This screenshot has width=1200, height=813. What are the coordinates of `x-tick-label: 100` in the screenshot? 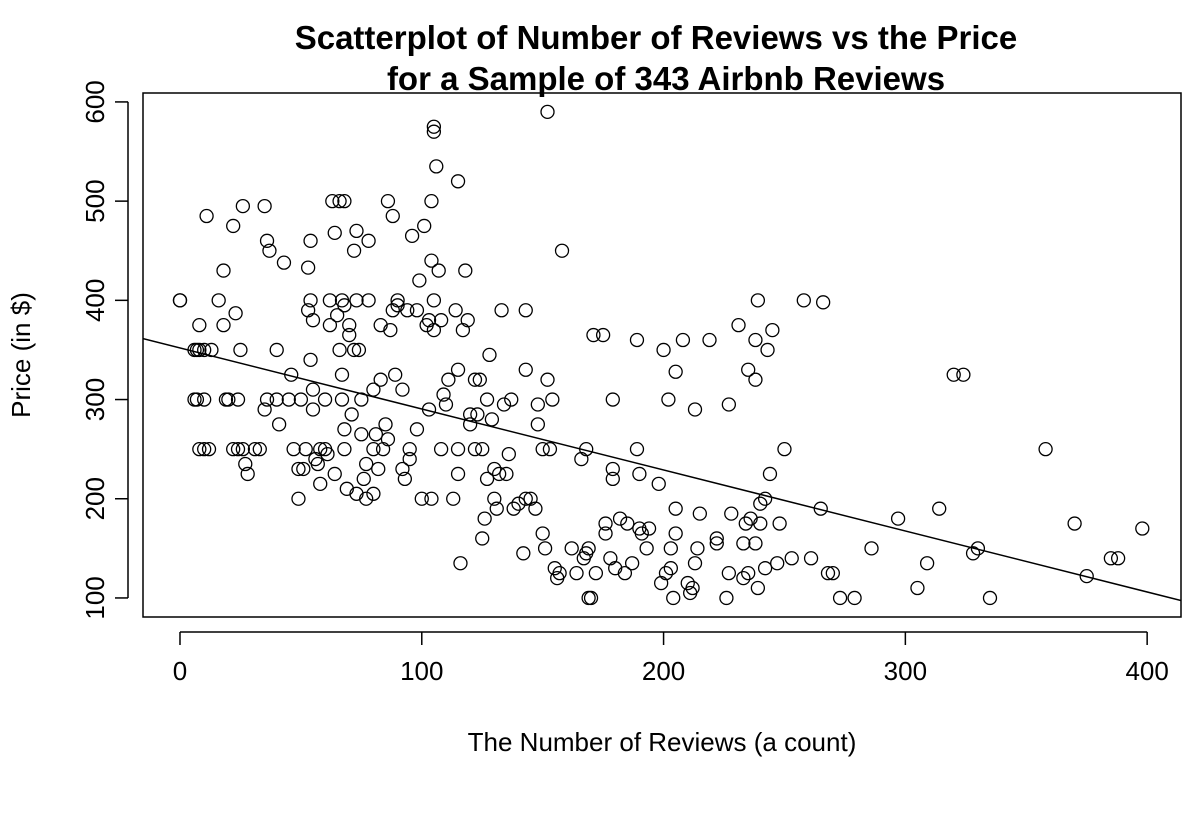 It's located at (421, 671).